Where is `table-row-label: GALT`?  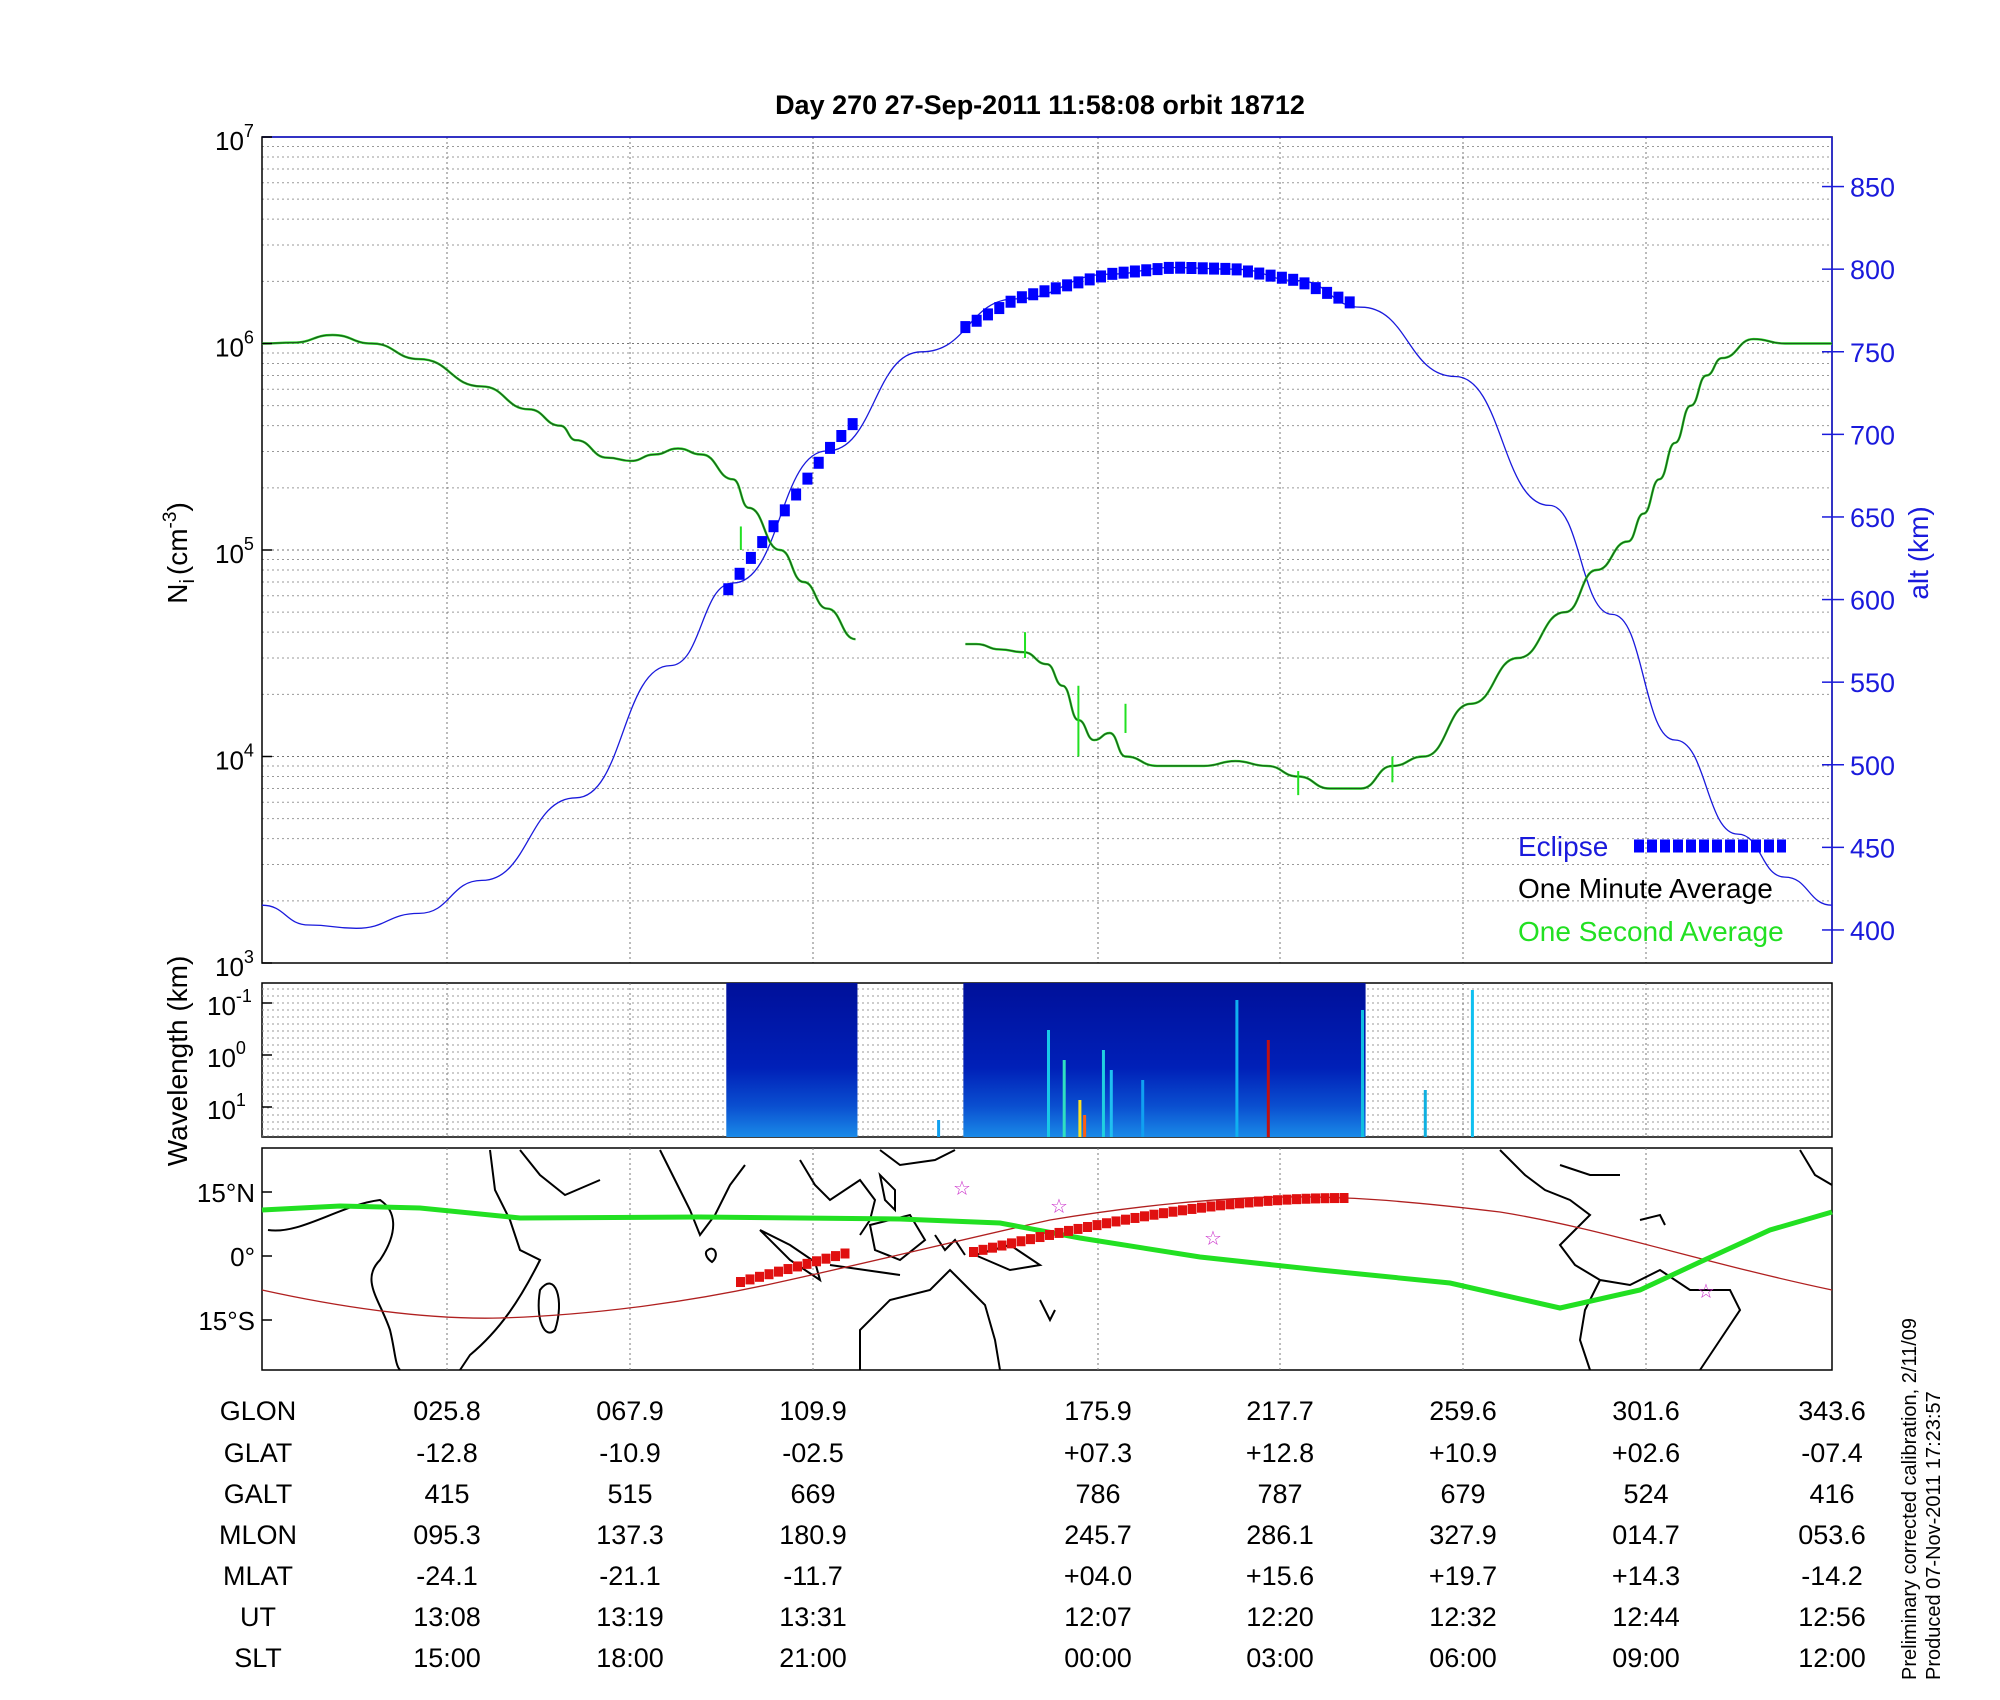
table-row-label: GALT is located at coordinates (258, 1494).